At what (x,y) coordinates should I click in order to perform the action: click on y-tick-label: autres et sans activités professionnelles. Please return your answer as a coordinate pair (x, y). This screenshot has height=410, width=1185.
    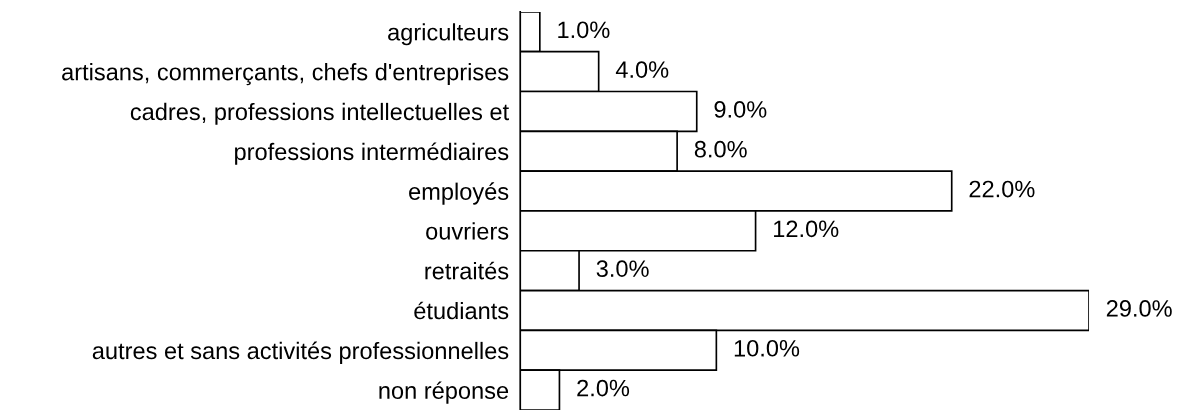
    Looking at the image, I should click on (300, 352).